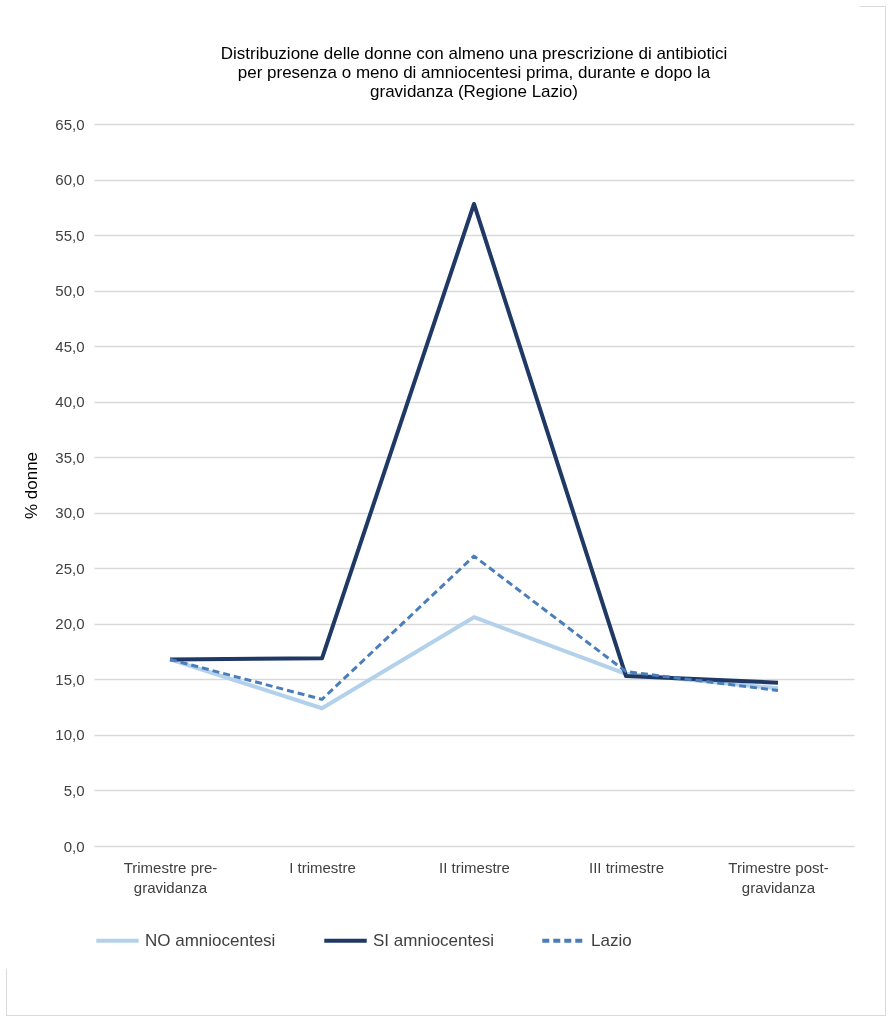 Image resolution: width=890 pixels, height=1022 pixels. What do you see at coordinates (70, 235) in the screenshot?
I see `y-tick-label: 55,0` at bounding box center [70, 235].